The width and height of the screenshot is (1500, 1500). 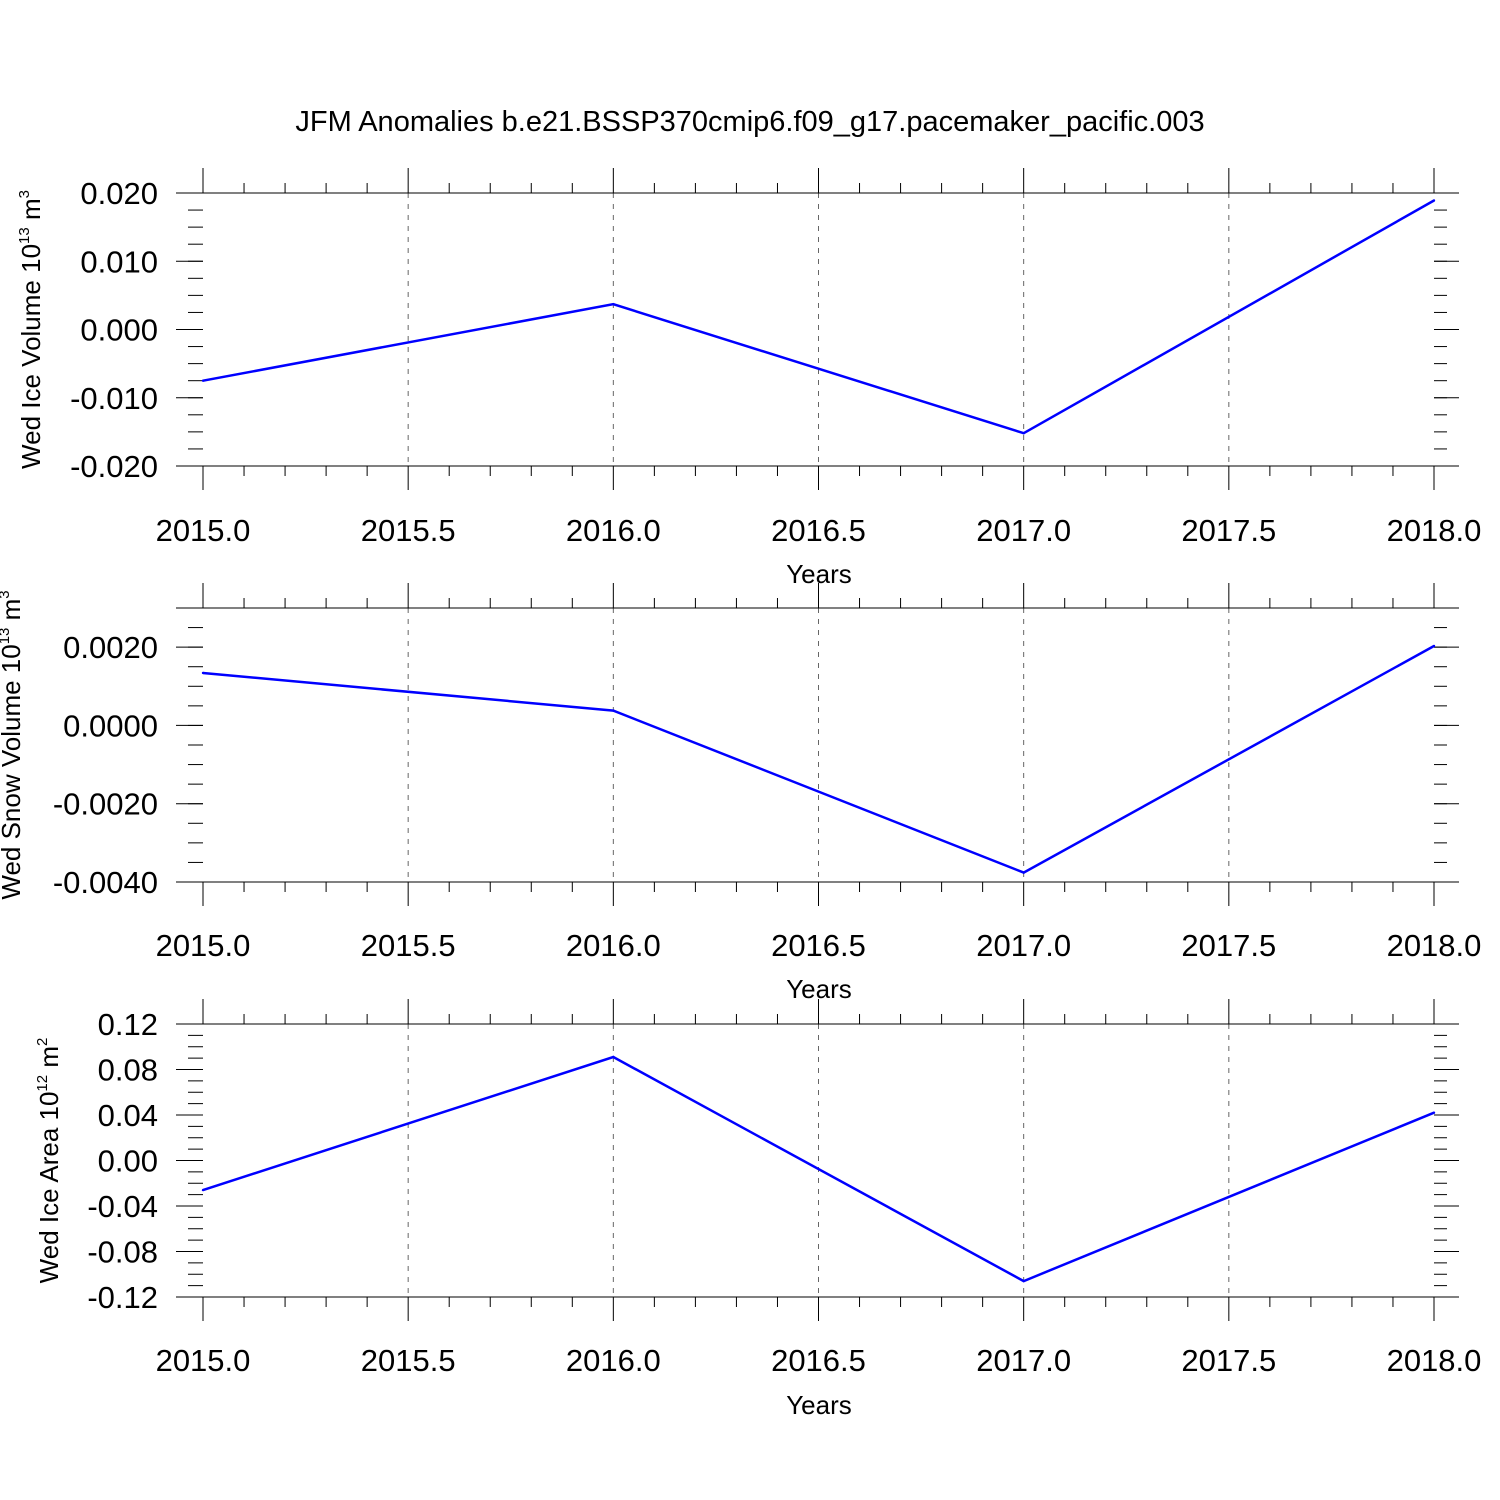 What do you see at coordinates (119, 193) in the screenshot?
I see `y-tick-label: 0.020` at bounding box center [119, 193].